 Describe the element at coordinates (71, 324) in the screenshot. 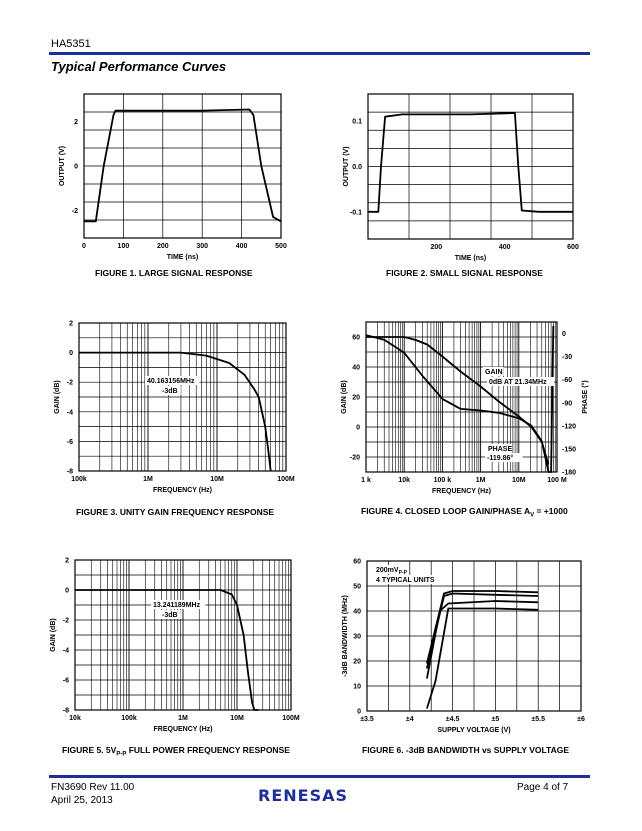

I see `fig3-ytick: 2` at that location.